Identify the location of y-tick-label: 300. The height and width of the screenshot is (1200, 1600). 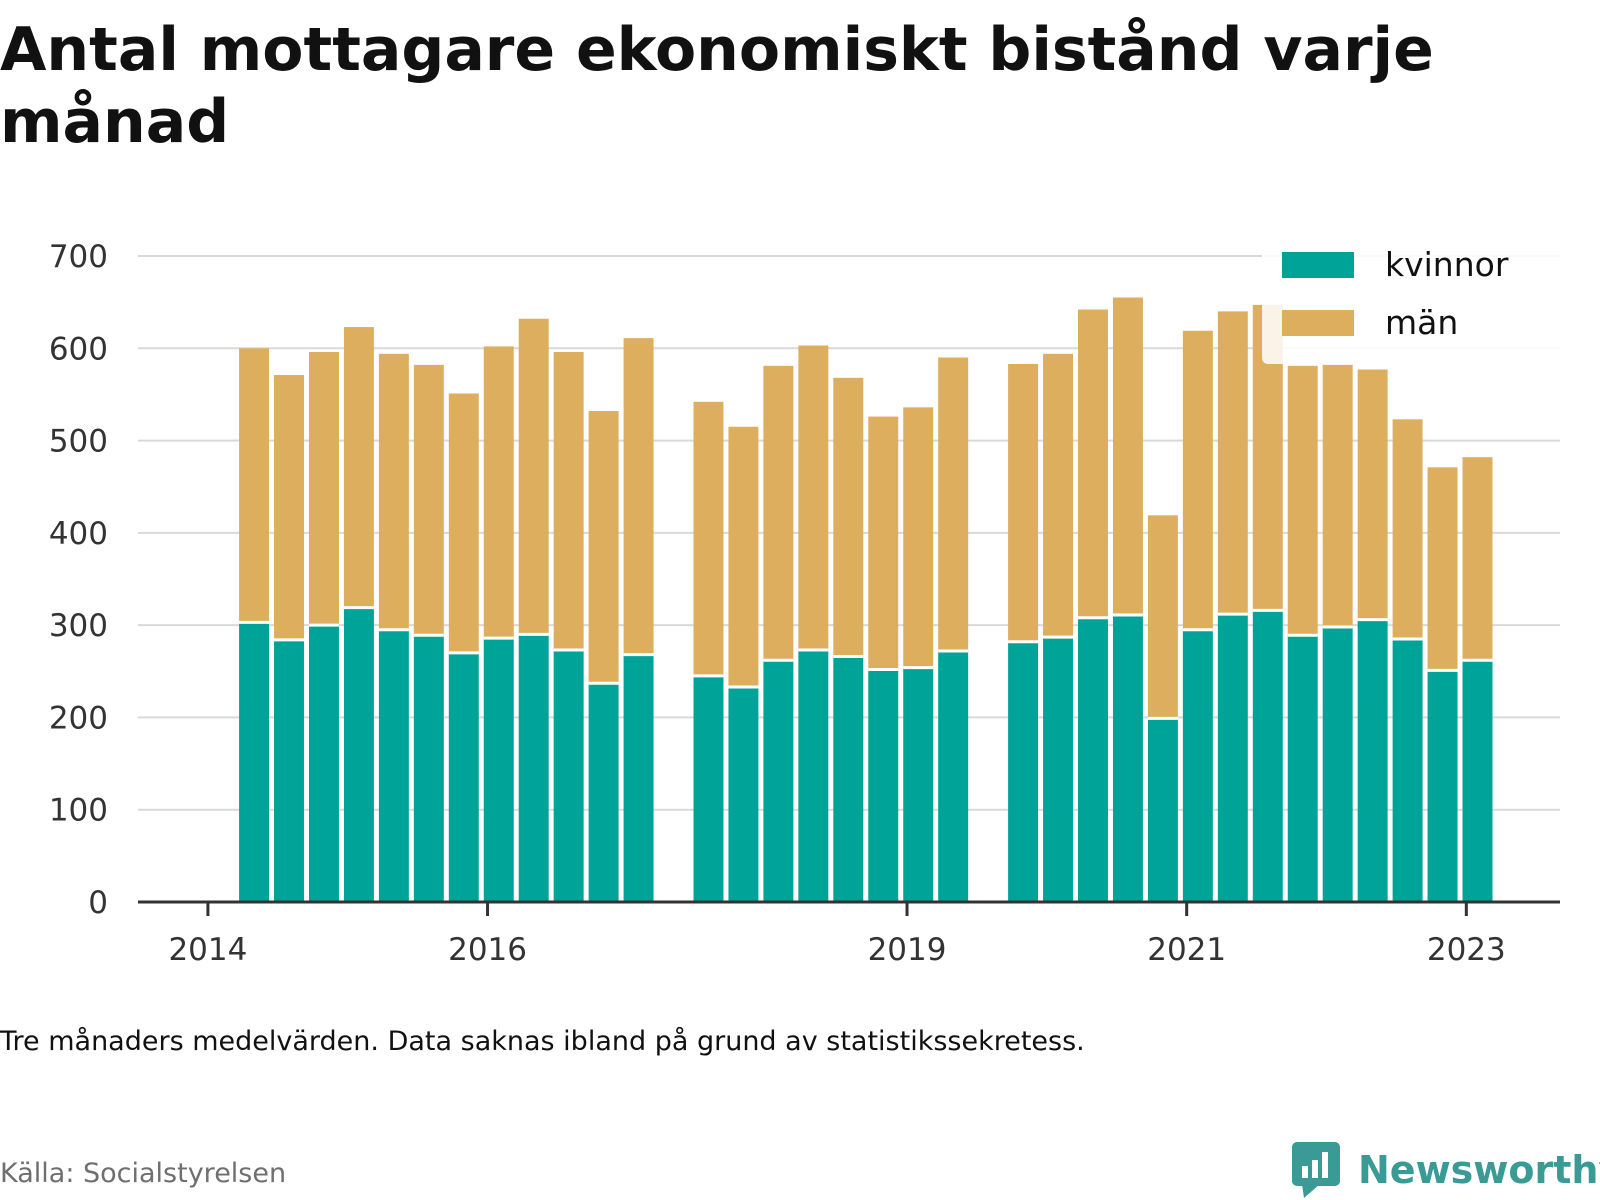
(78, 626).